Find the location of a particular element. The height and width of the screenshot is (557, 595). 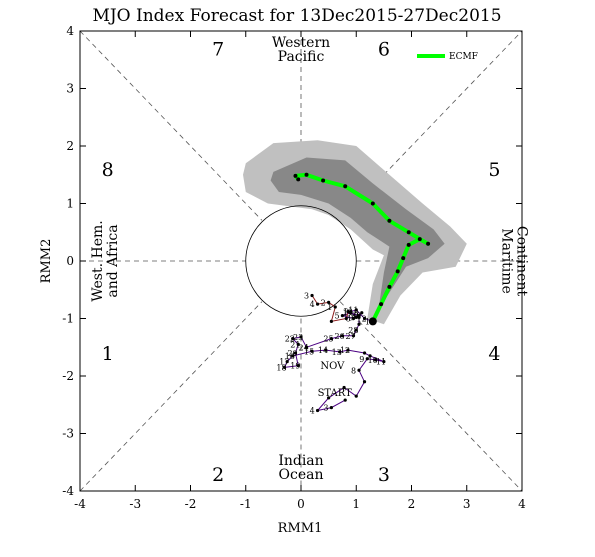

y-tick-label: 0 is located at coordinates (70, 261).